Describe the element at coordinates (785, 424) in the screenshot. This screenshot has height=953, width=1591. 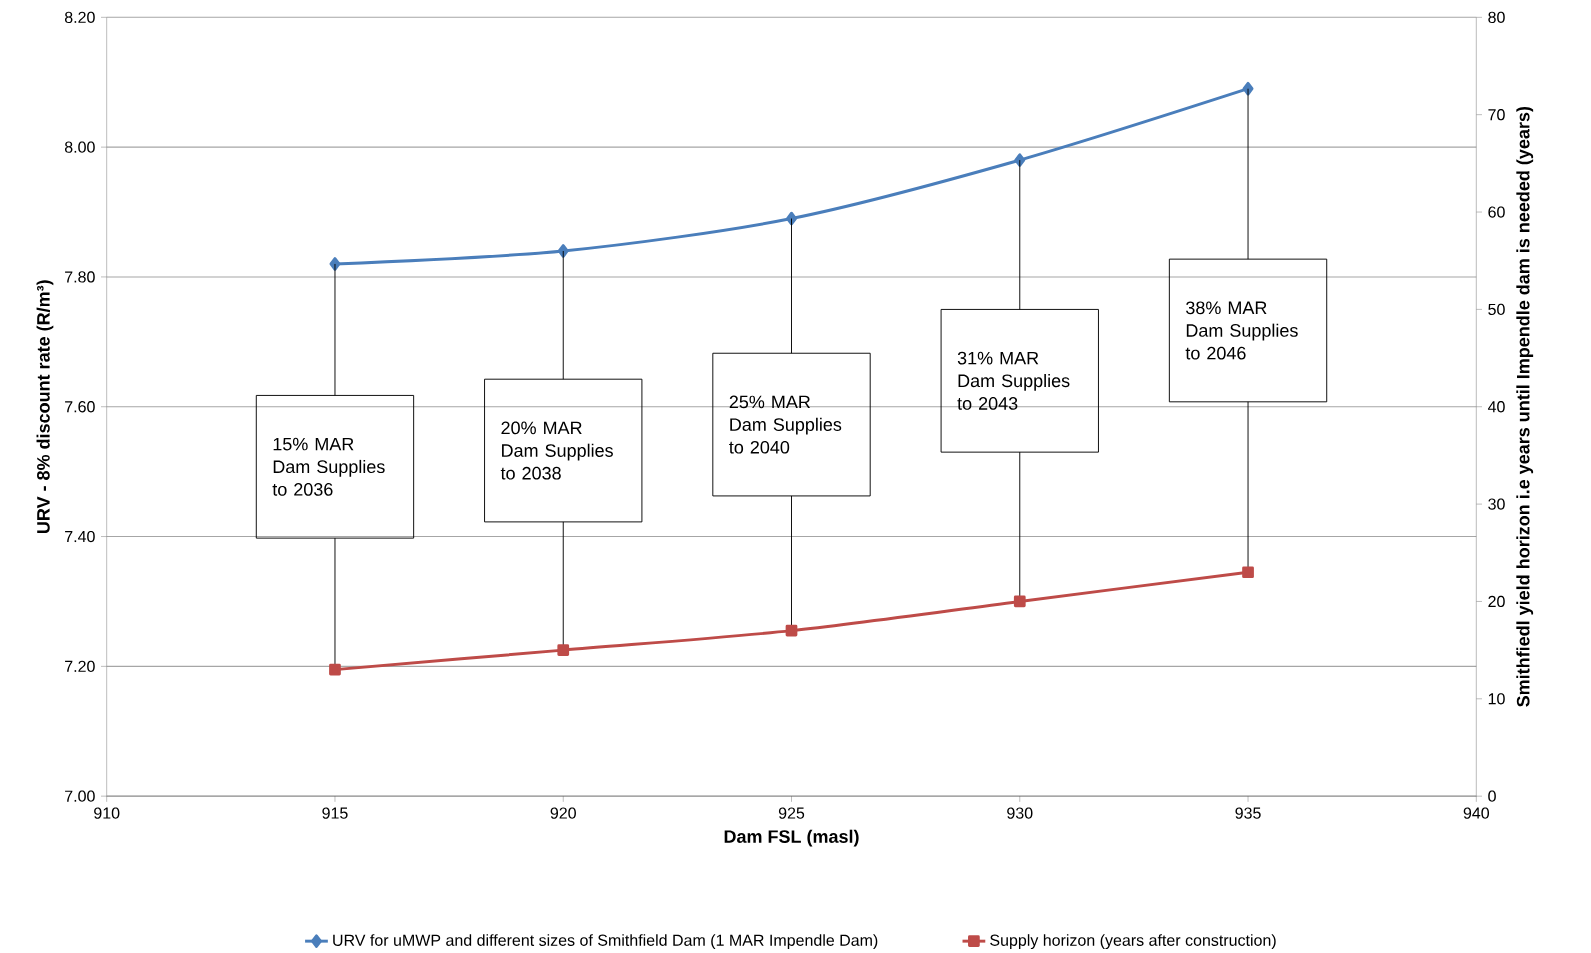
I see `annotation: 25% MAR Dam Supplies to 2040` at that location.